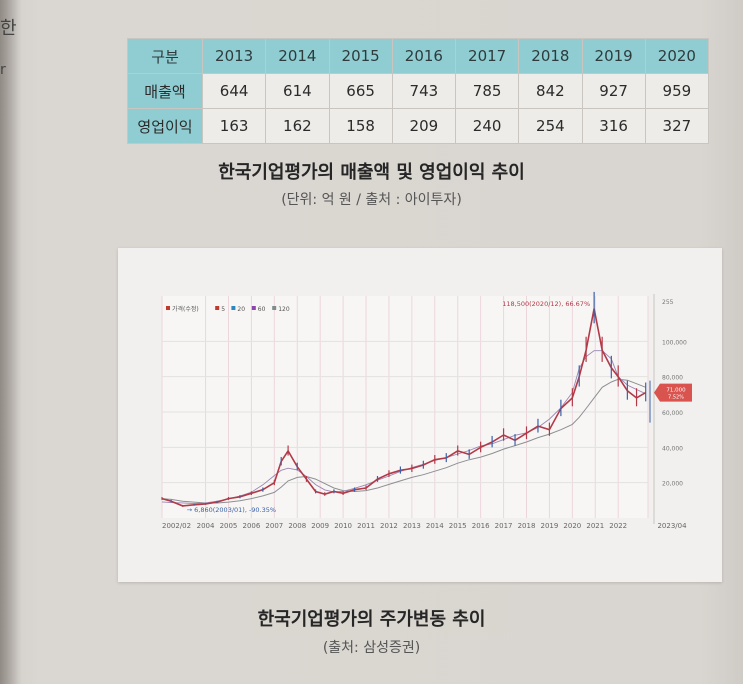 This screenshot has height=684, width=743. I want to click on table-caption-subtitle: (단위: 억 원 / 출처 : 아이투자), so click(371, 200).